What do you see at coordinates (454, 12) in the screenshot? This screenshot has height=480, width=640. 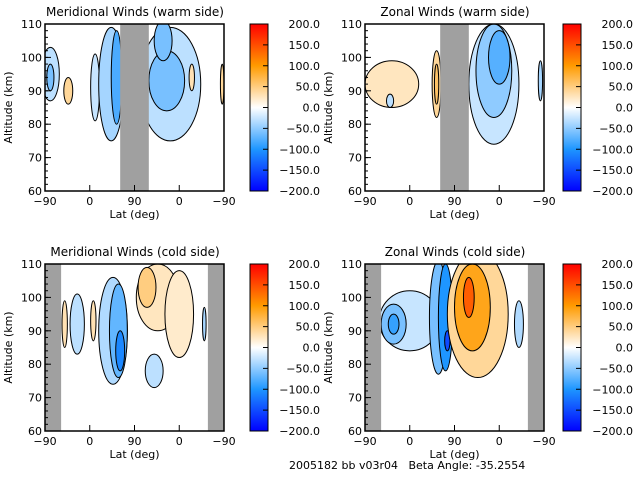 I see `chart-title: Zonal Winds (warm side)` at bounding box center [454, 12].